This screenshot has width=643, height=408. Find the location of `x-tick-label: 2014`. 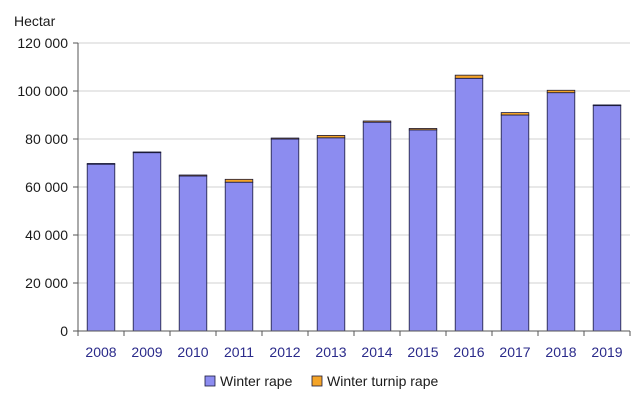

x-tick-label: 2014 is located at coordinates (376, 352).